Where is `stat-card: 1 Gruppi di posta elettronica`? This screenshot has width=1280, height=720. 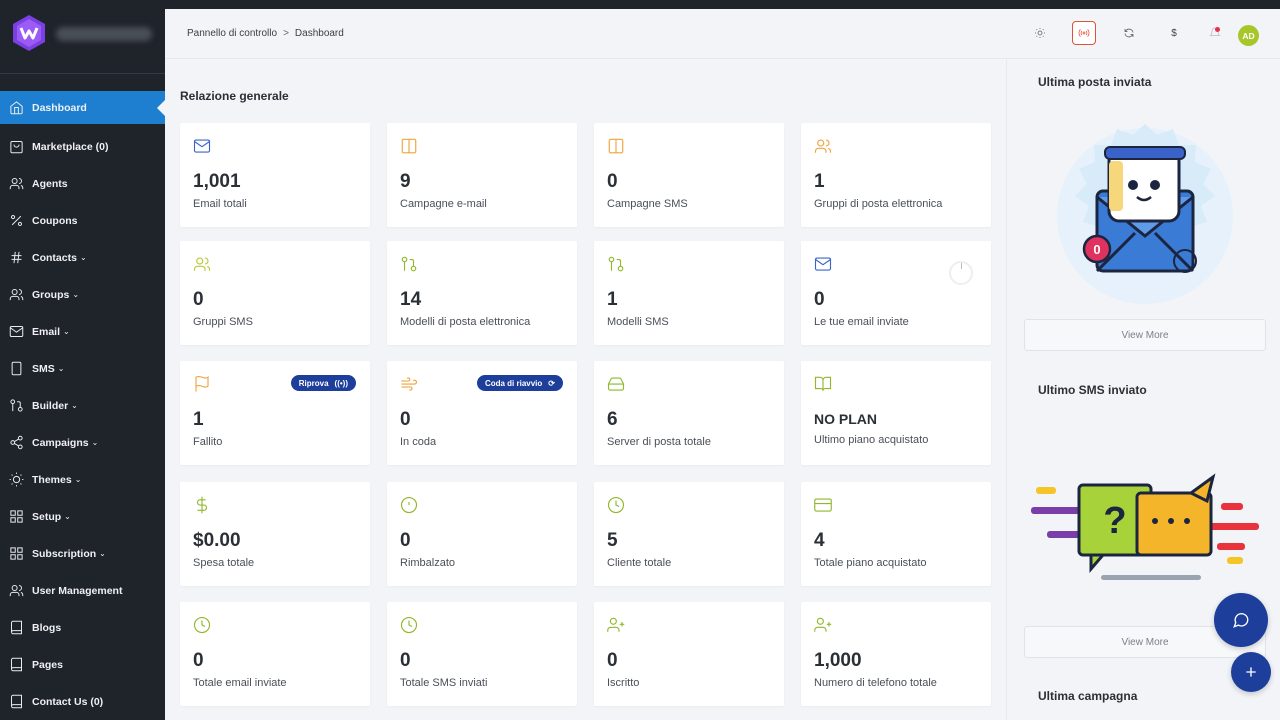 stat-card: 1 Gruppi di posta elettronica is located at coordinates (896, 175).